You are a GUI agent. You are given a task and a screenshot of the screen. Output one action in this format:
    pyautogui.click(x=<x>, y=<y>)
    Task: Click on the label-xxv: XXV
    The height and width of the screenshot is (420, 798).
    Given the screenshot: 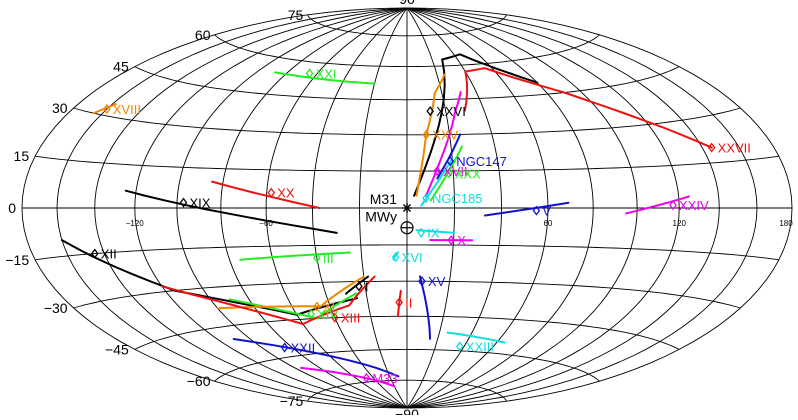 What is the action you would take?
    pyautogui.click(x=445, y=135)
    